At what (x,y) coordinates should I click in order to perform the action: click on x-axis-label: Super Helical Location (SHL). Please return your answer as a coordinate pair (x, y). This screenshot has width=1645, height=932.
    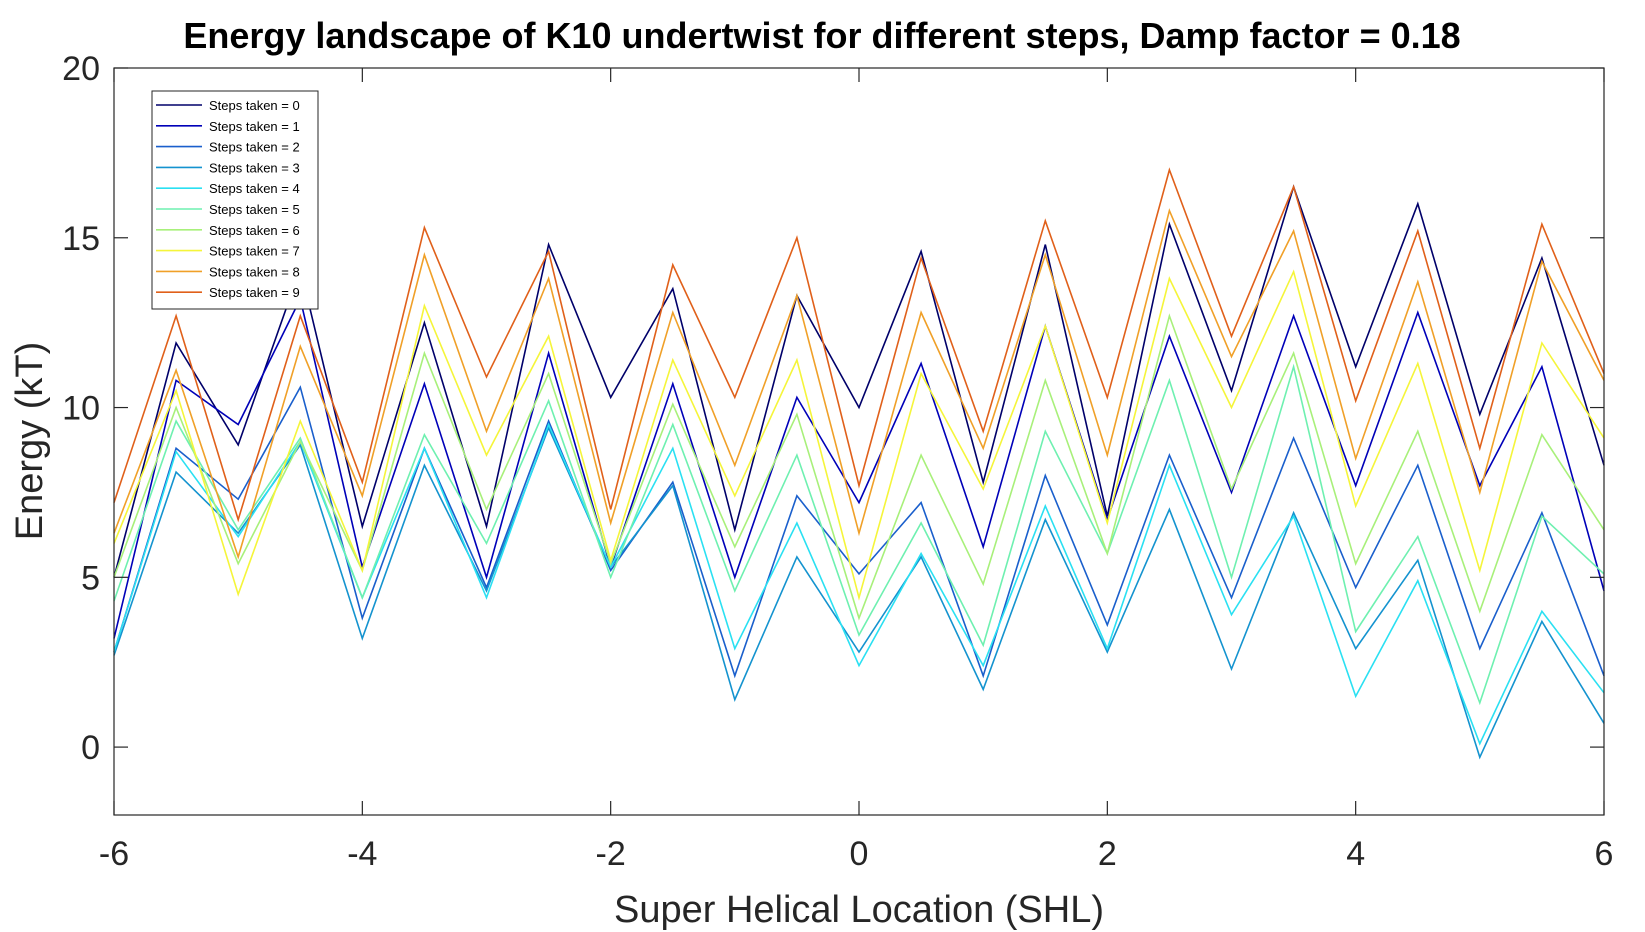
    Looking at the image, I should click on (859, 910).